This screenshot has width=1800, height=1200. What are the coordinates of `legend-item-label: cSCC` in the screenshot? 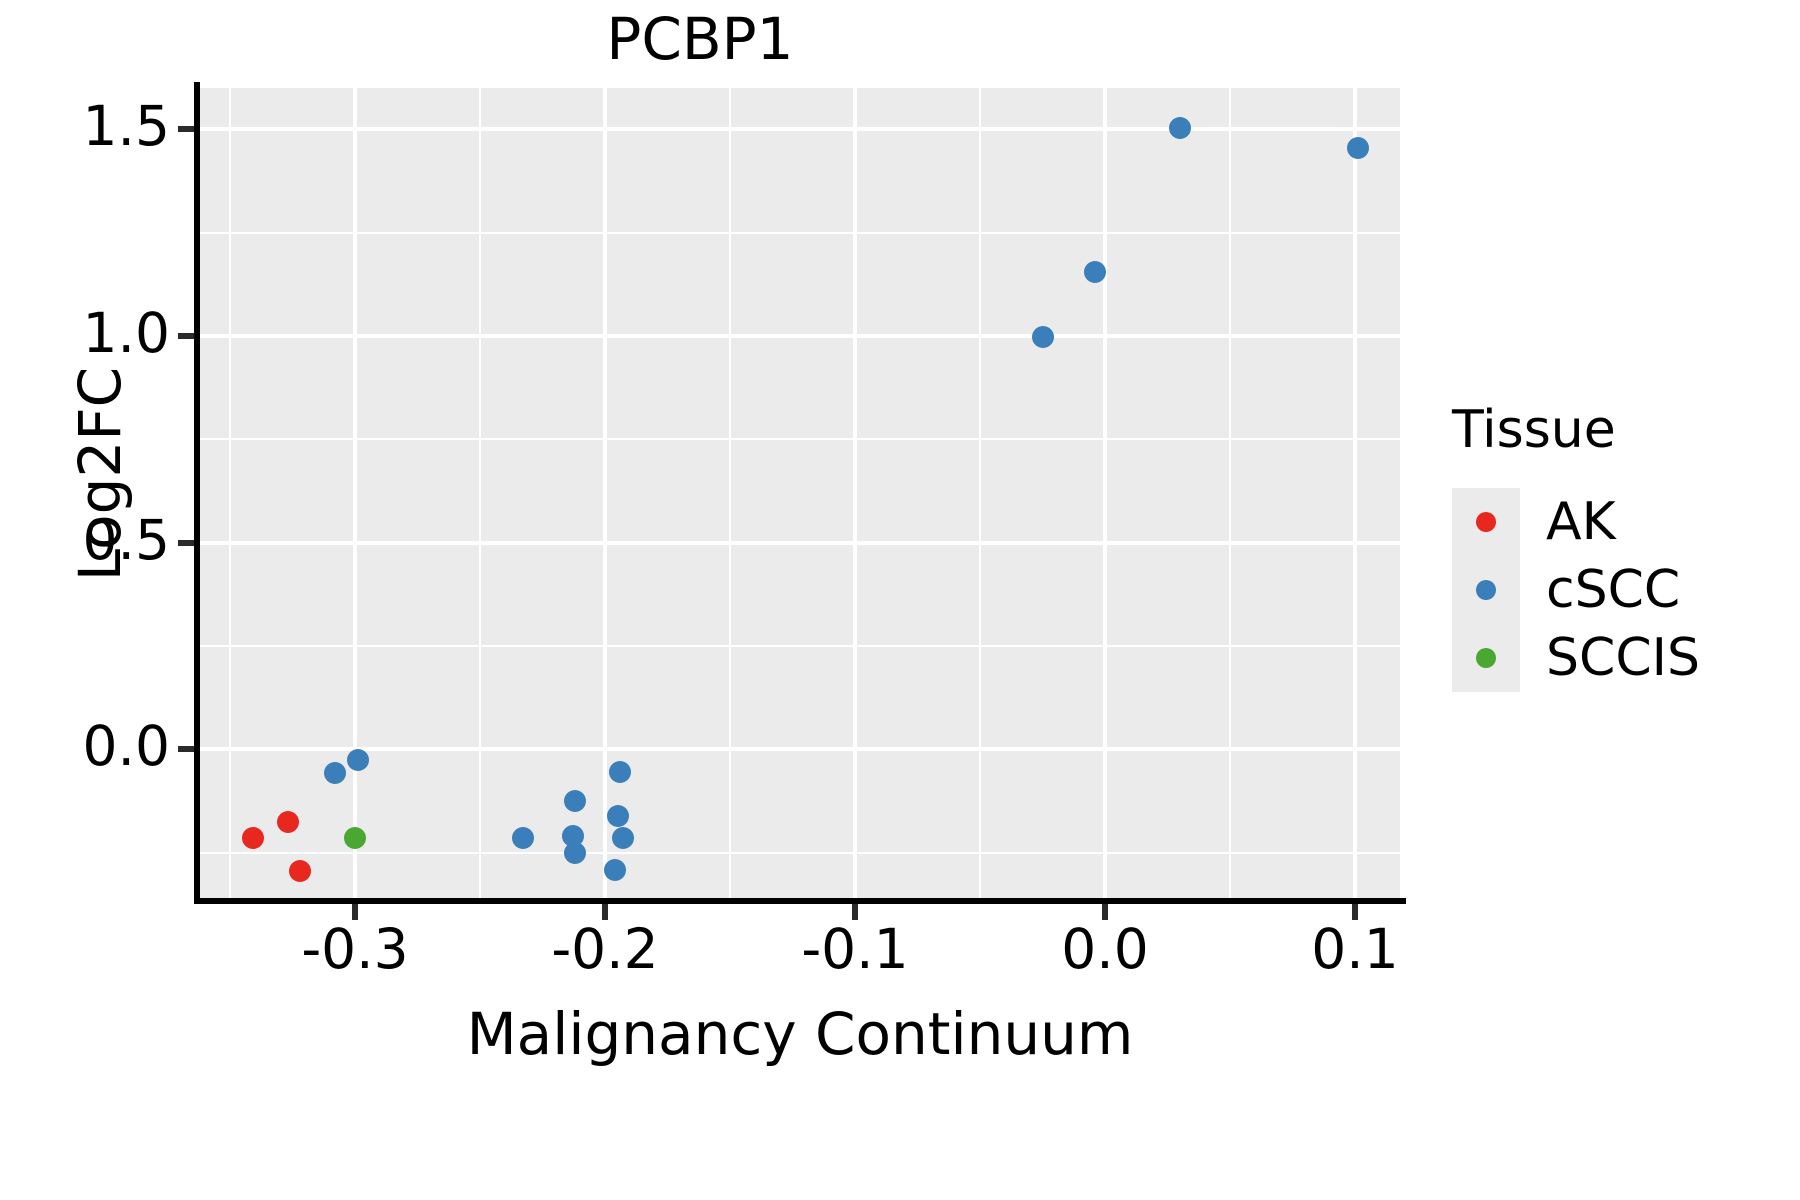 It's located at (1613, 590).